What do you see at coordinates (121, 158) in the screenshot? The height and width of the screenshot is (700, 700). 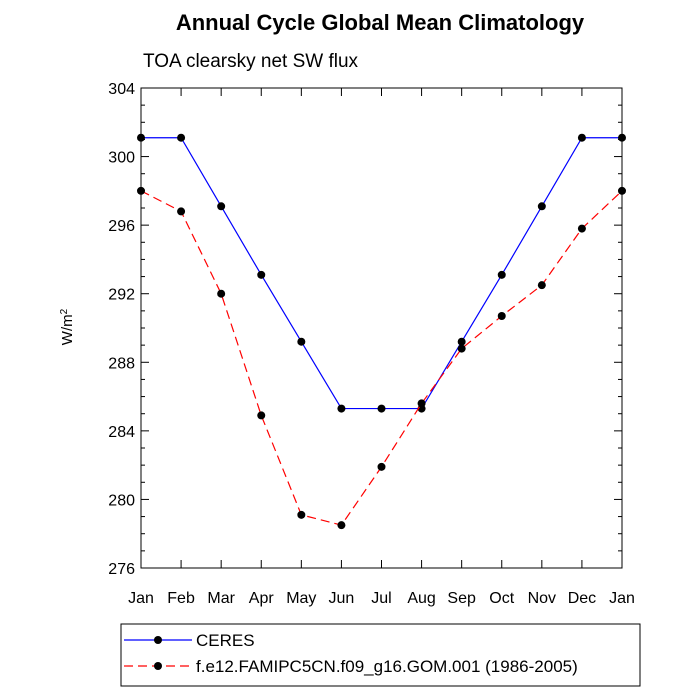 I see `y-tick-label: 300` at bounding box center [121, 158].